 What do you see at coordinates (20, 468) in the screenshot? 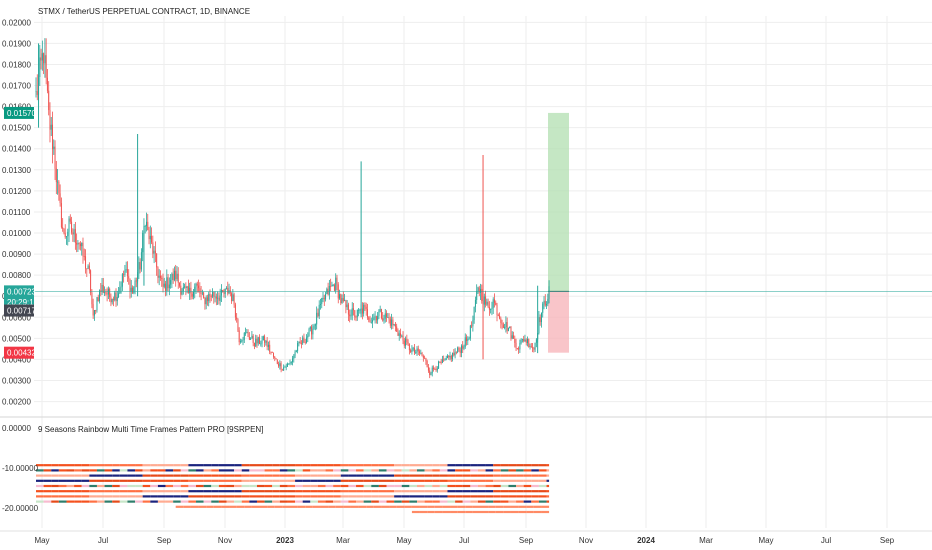
I see `indicator-axis: 0.00000 -10.00000 -20.00000` at bounding box center [20, 468].